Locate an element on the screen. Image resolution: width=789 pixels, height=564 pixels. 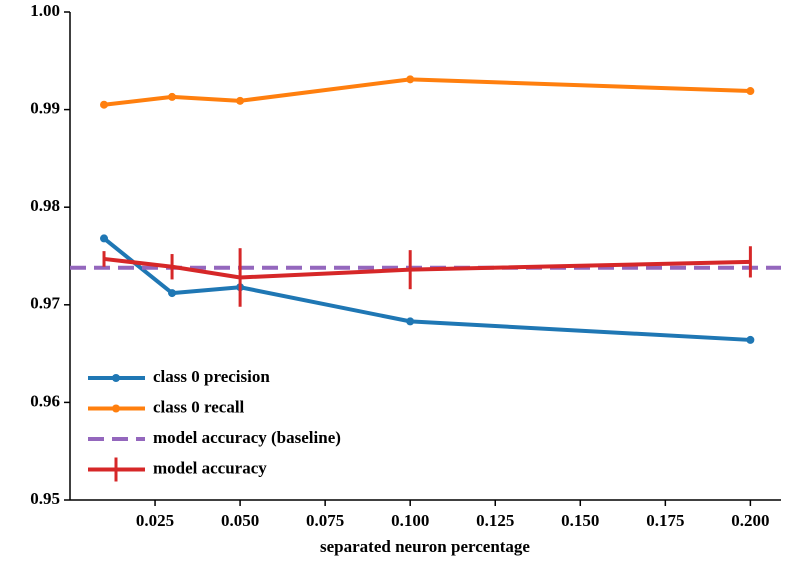
y-tick-label: 1.00 is located at coordinates (45, 10).